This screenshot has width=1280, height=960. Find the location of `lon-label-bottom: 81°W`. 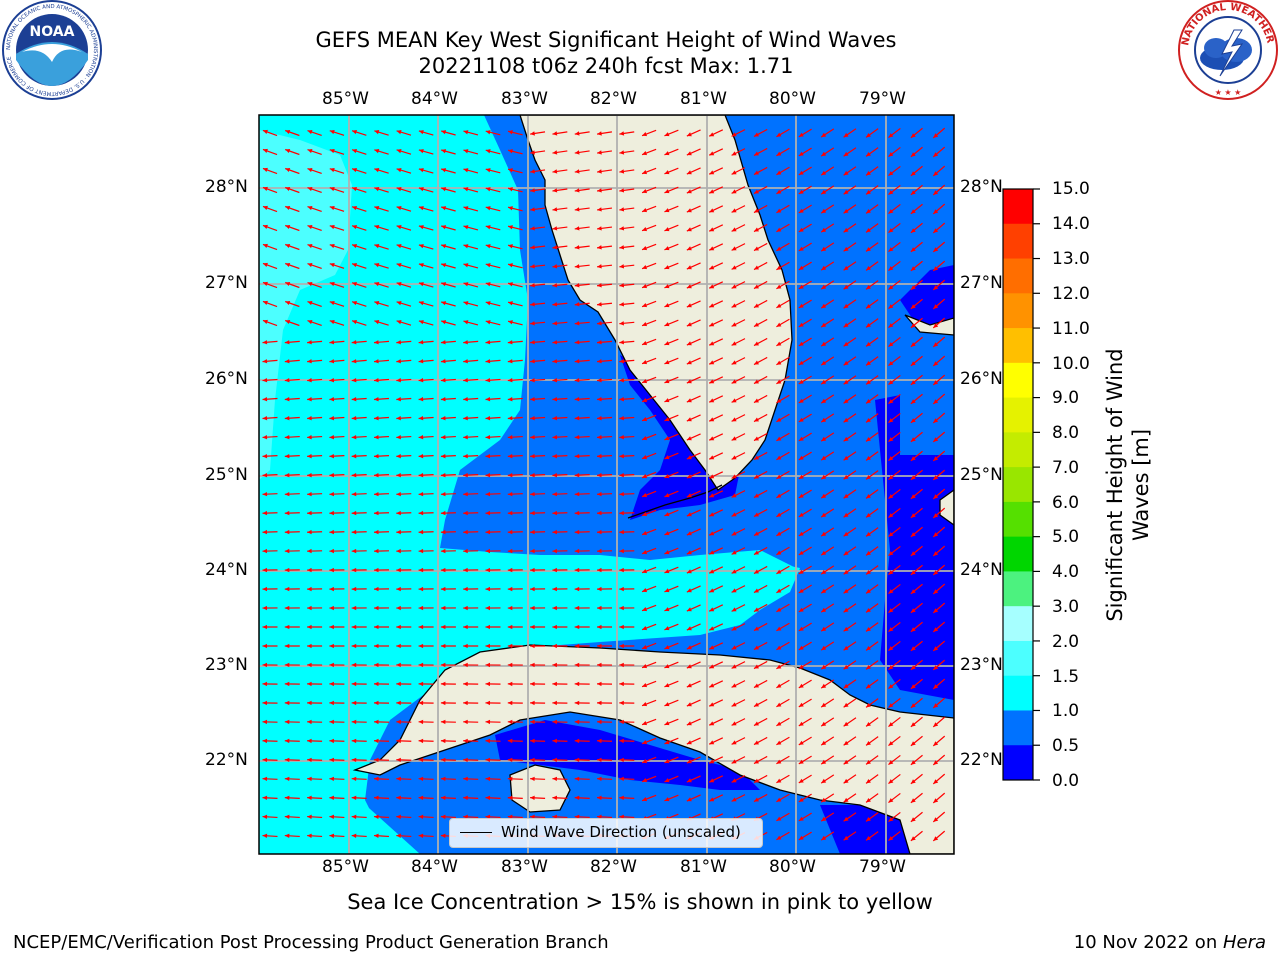

lon-label-bottom: 81°W is located at coordinates (703, 867).